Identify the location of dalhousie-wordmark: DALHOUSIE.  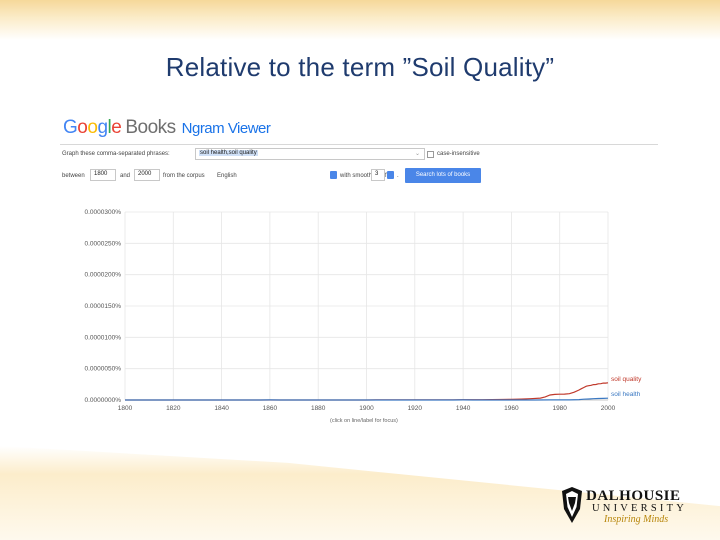
(633, 496).